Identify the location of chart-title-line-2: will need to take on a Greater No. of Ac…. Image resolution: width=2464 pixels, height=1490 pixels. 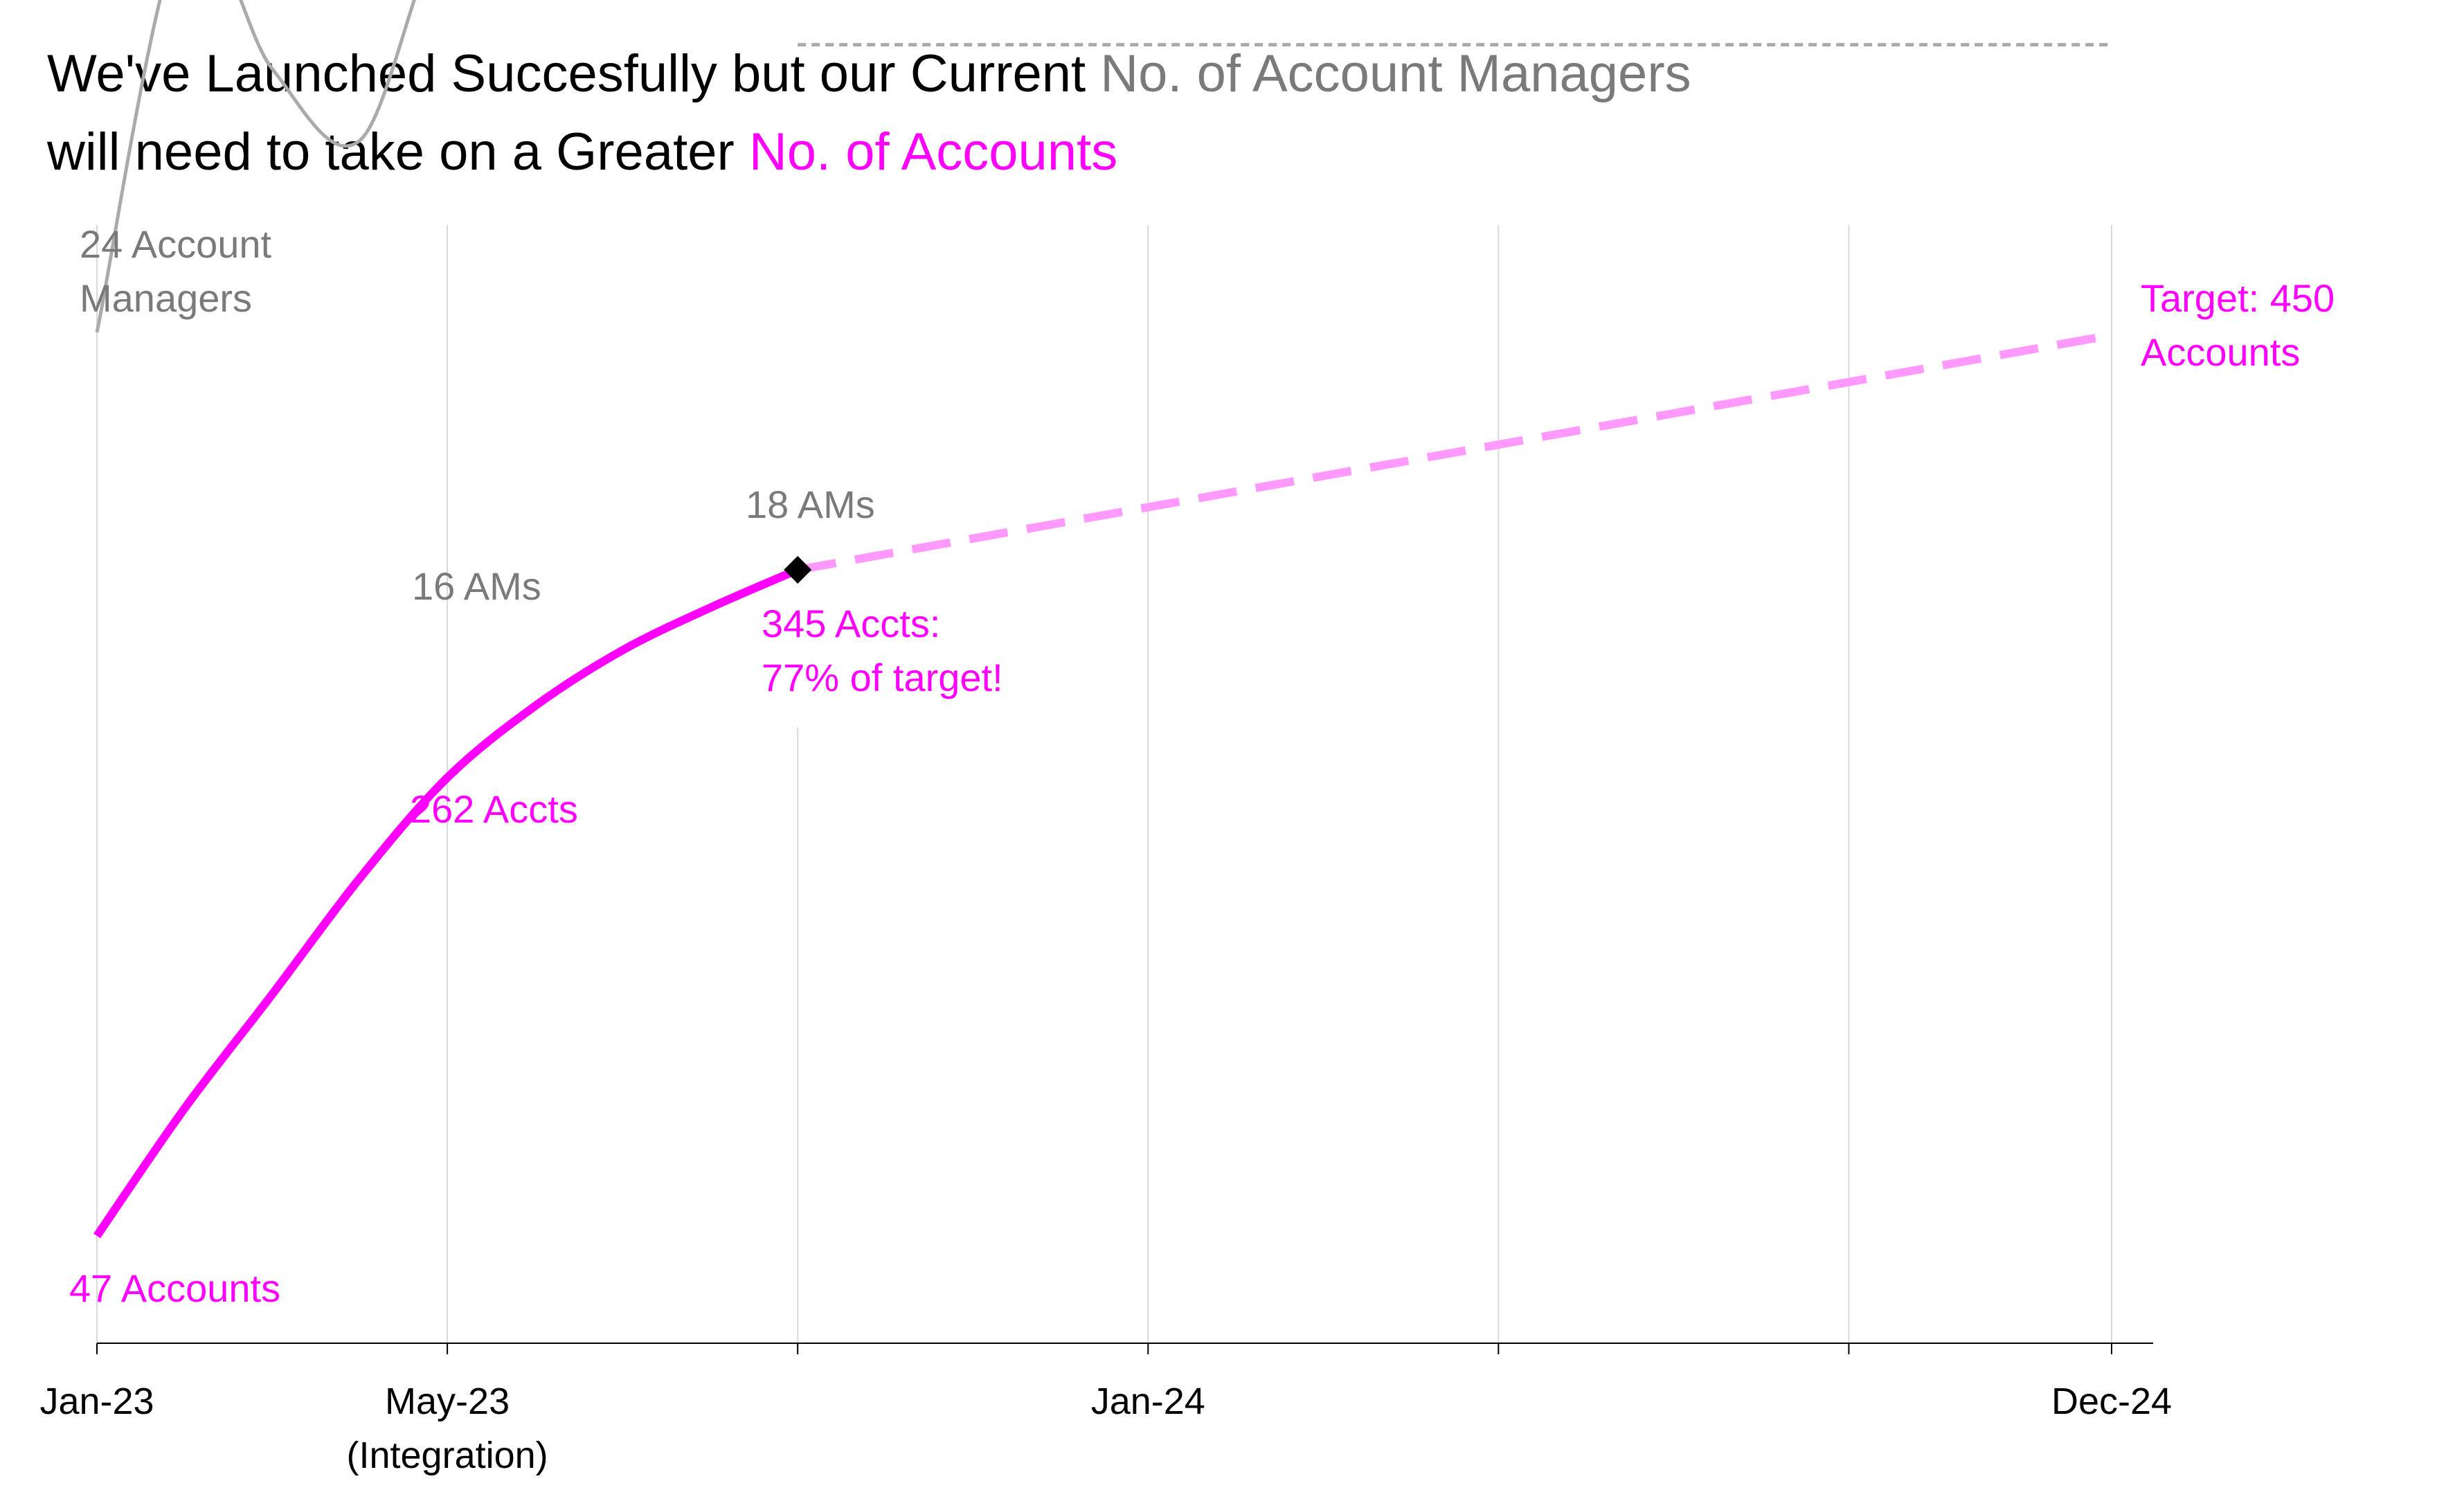
(581, 152).